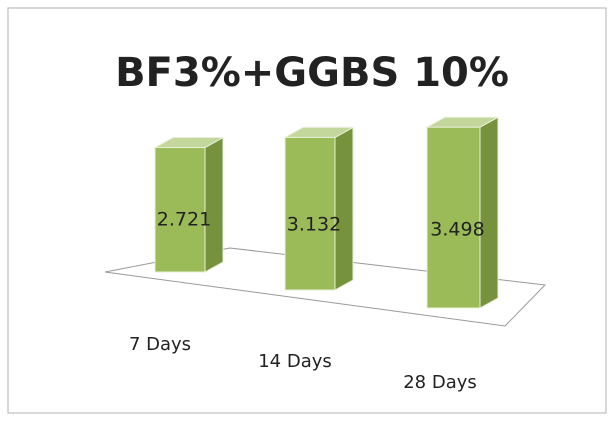 Image resolution: width=615 pixels, height=421 pixels. Describe the element at coordinates (184, 220) in the screenshot. I see `value-label: 2.721` at that location.